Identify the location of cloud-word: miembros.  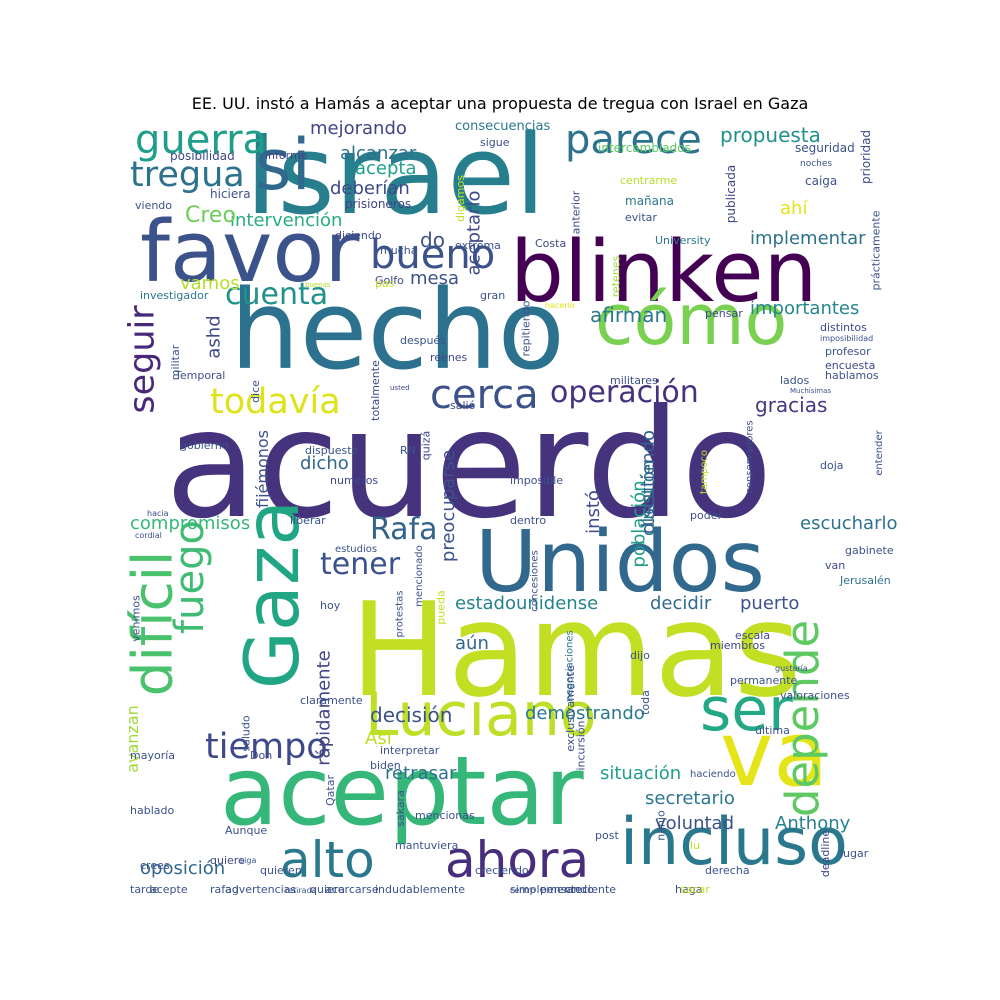
(737, 645).